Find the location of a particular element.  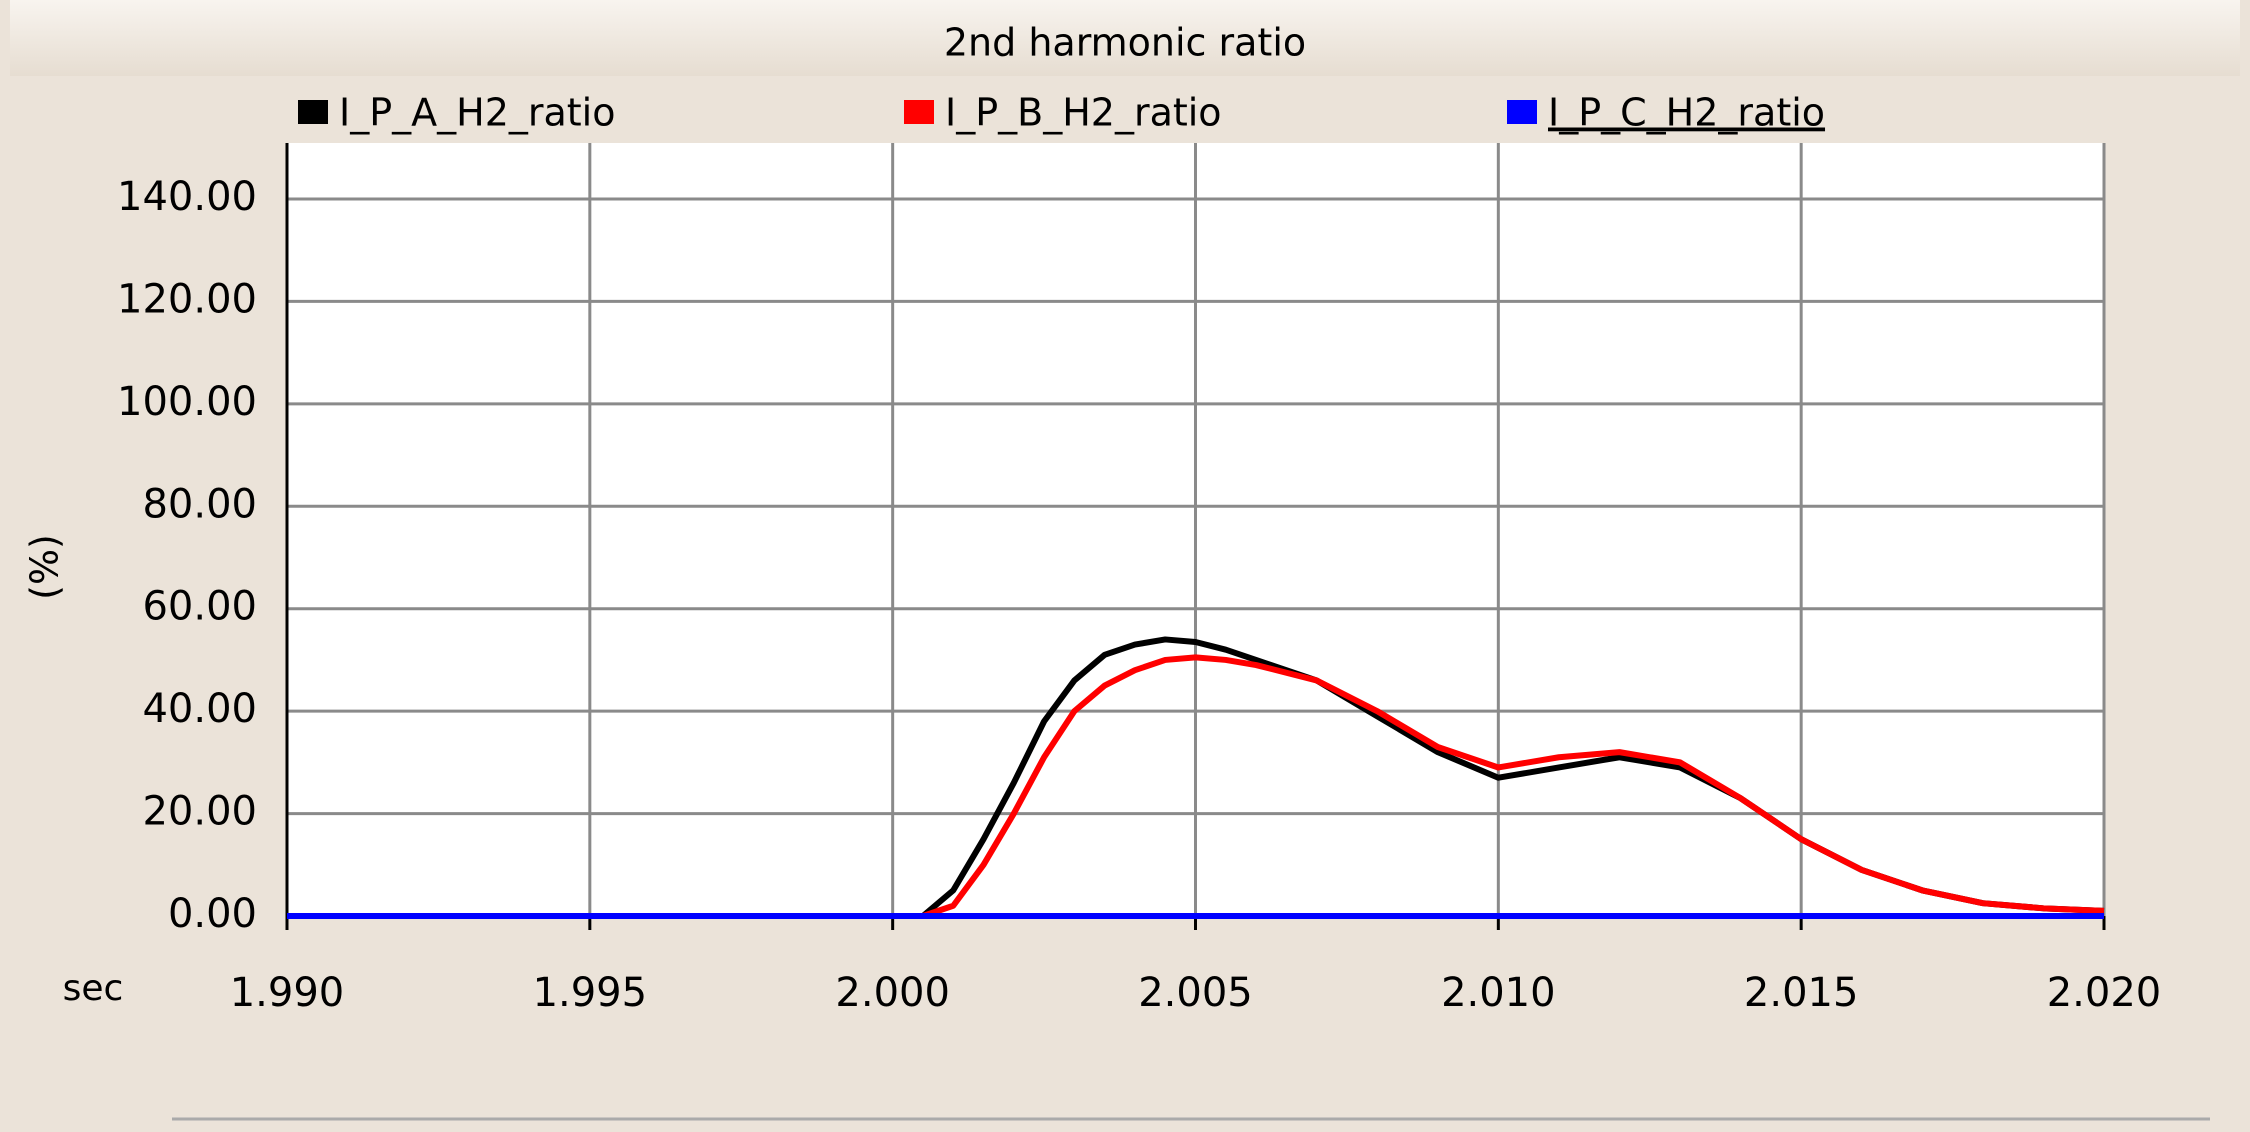

x-tick-label: 1.995 is located at coordinates (590, 993).